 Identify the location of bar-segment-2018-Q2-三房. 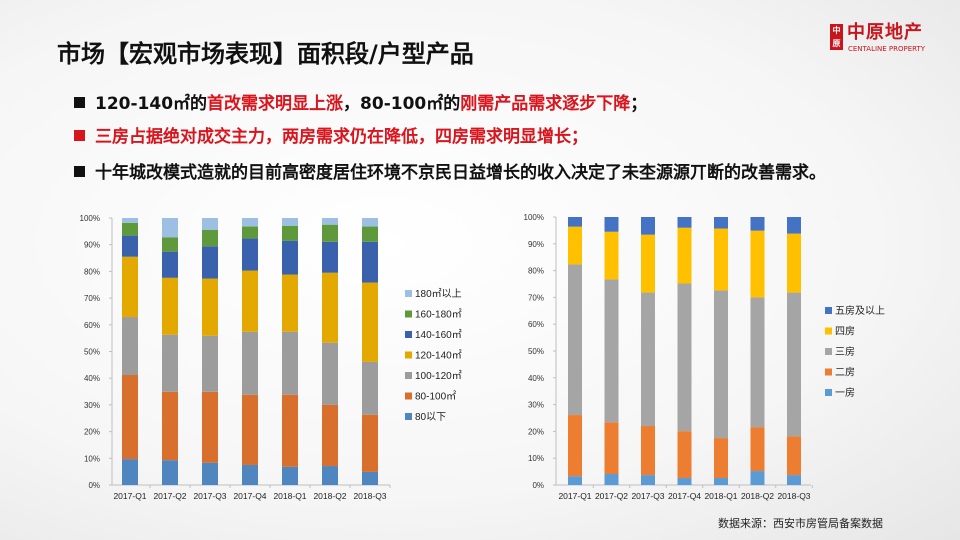
(757, 362).